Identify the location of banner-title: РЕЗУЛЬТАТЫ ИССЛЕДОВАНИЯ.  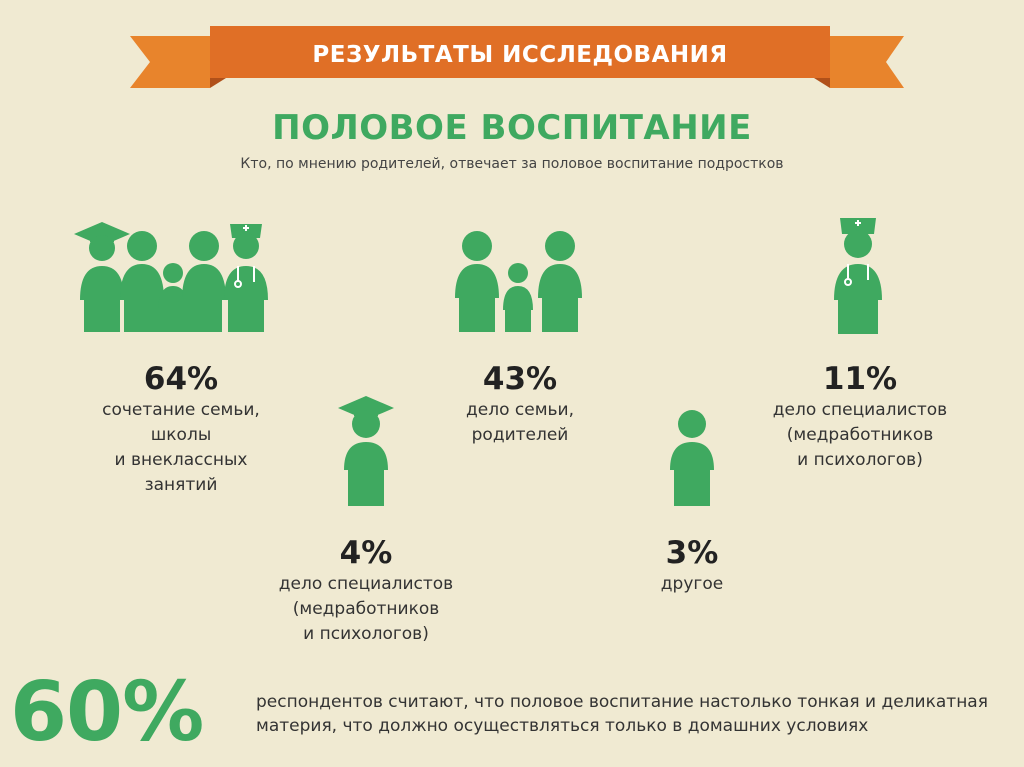
(520, 55).